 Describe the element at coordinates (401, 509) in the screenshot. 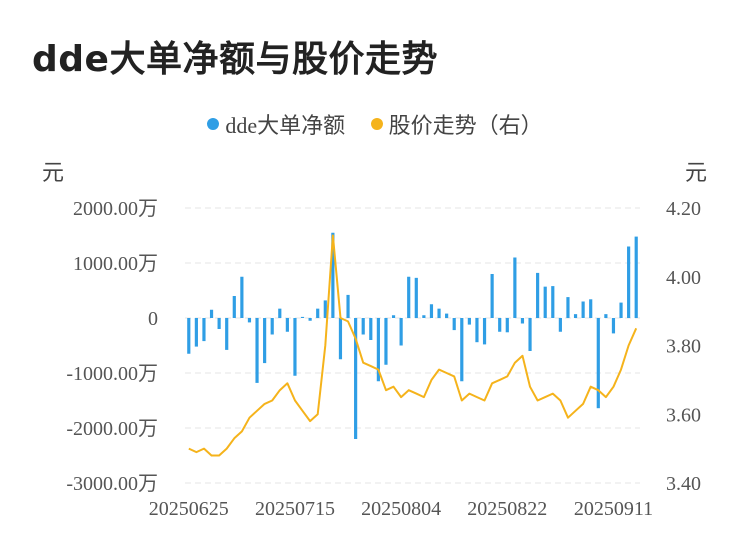

I see `x-tick-label: 20250804` at that location.